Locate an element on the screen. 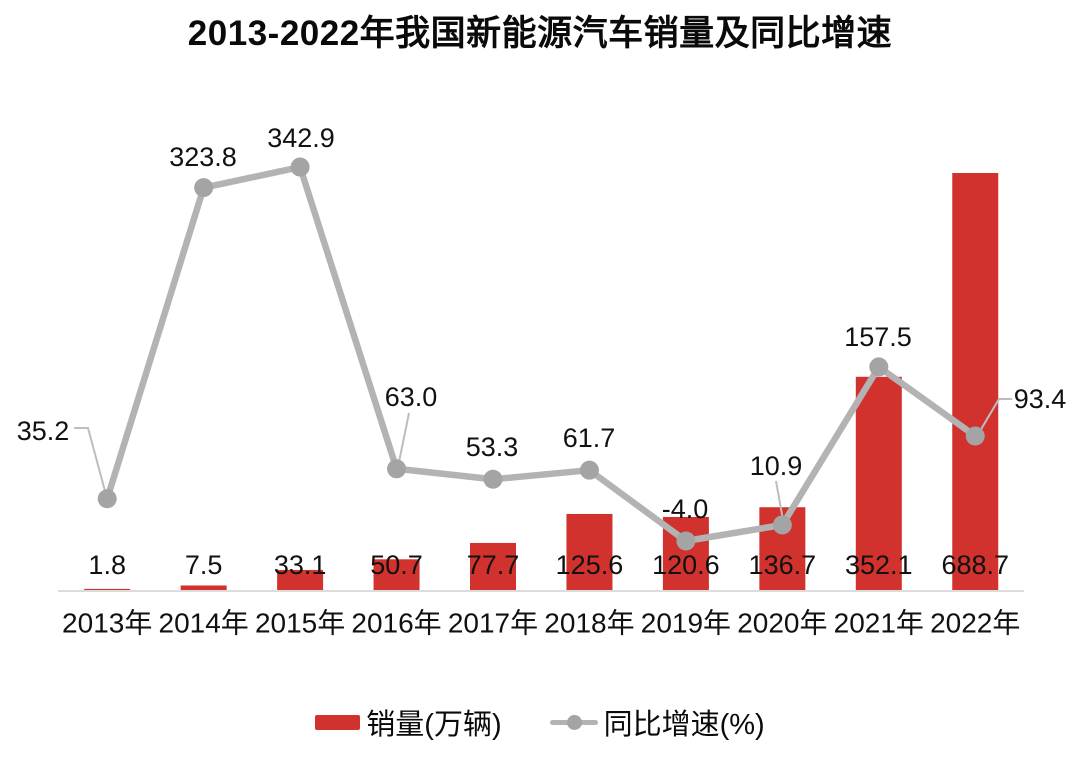  growth-value-label-2015年: 342.9 is located at coordinates (301, 138).